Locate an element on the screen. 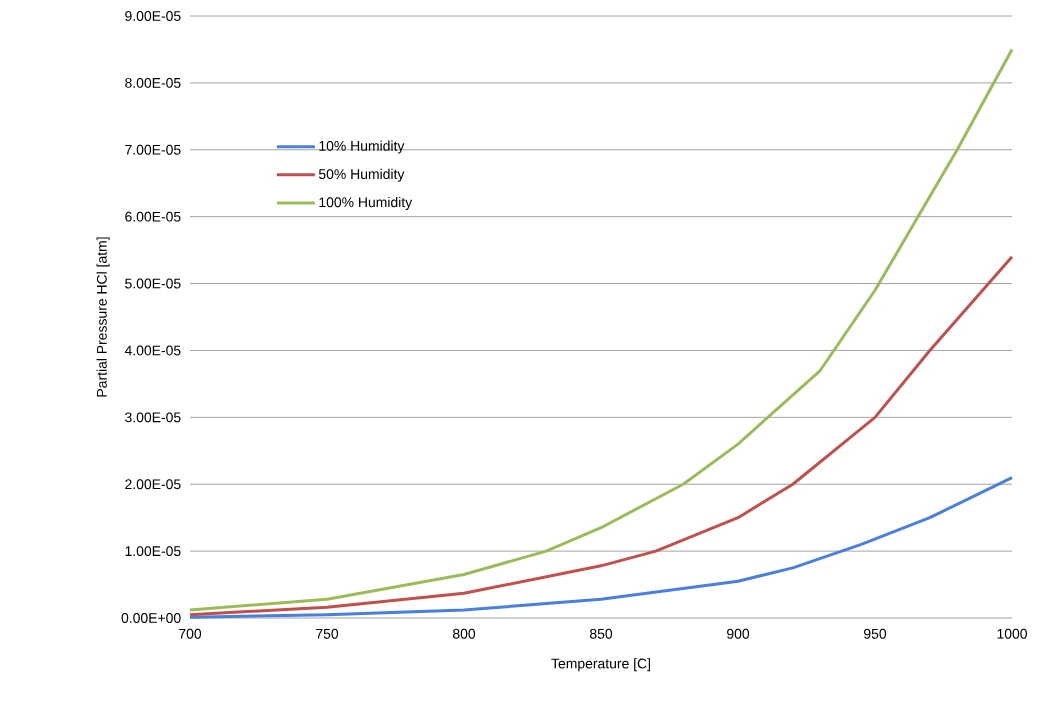 This screenshot has height=728, width=1043. y-tick-label: 7.00E-05 is located at coordinates (153, 149).